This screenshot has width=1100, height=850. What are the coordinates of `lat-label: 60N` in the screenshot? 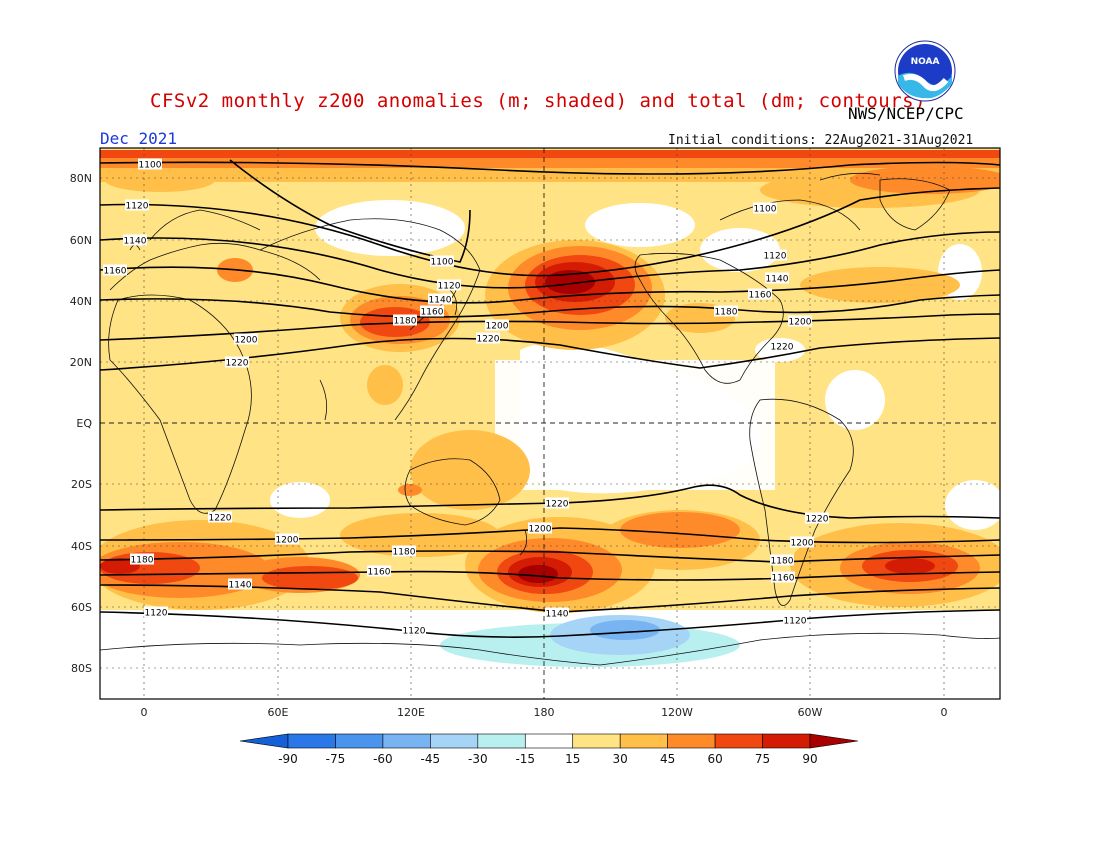 It's located at (81, 240).